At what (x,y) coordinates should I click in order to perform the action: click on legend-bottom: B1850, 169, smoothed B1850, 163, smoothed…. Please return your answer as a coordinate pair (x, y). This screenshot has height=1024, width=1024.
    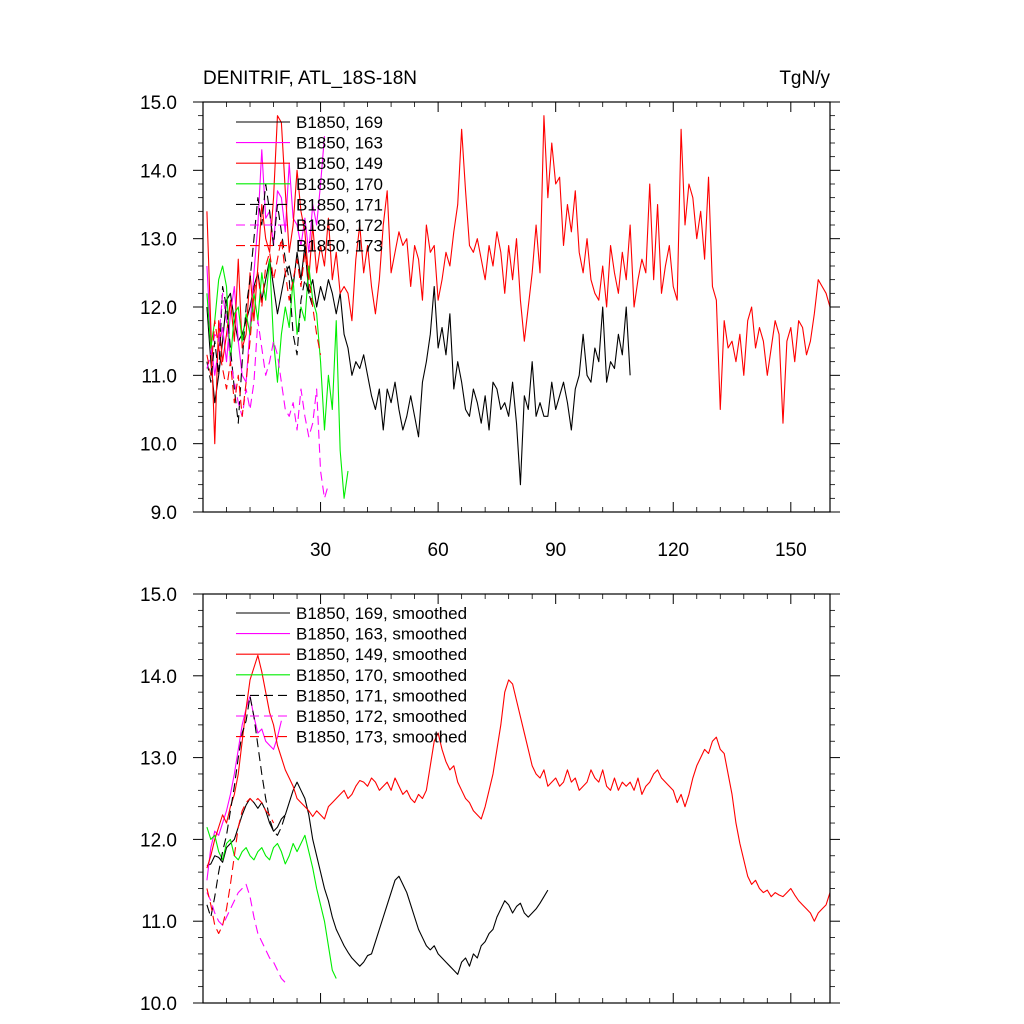
    Looking at the image, I should click on (351, 675).